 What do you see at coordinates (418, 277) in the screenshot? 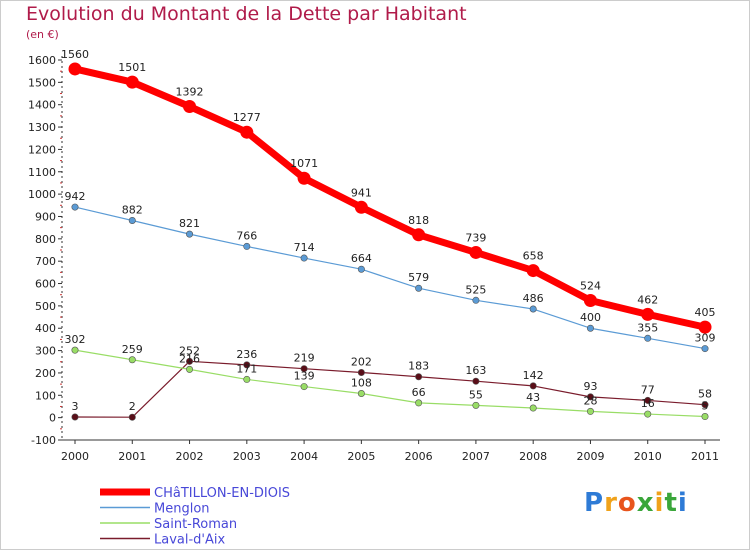
I see `data-label: 579` at bounding box center [418, 277].